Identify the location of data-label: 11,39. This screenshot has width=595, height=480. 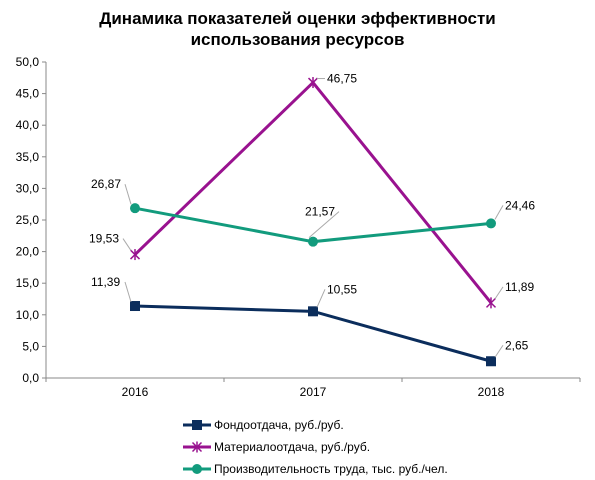
(105, 282).